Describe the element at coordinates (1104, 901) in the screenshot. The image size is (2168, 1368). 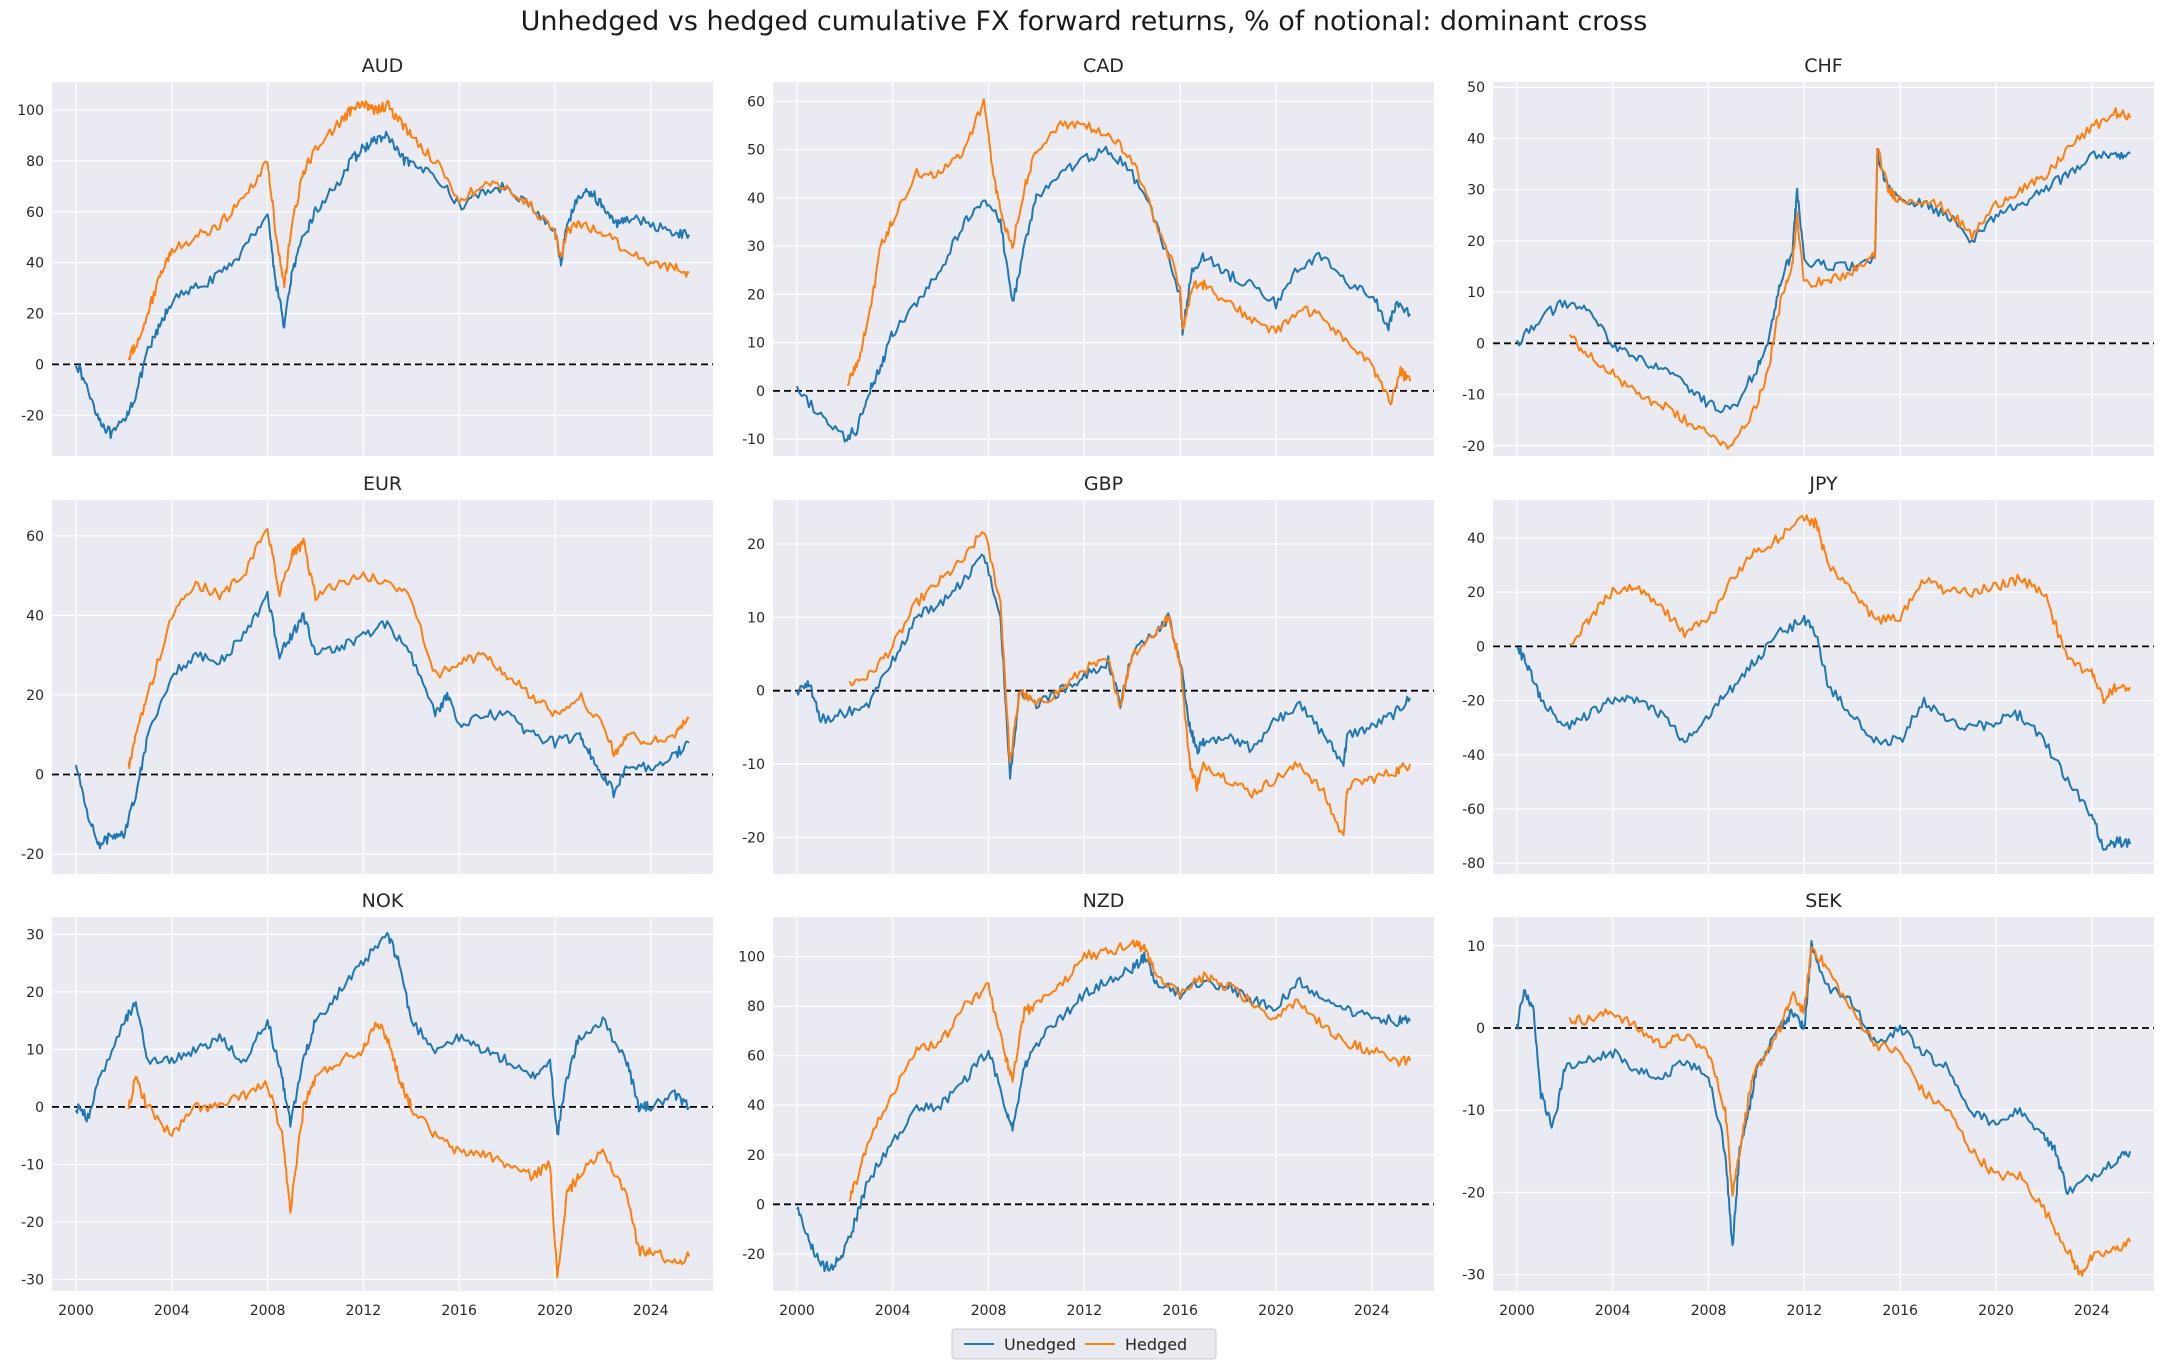
I see `panel-title-nzd: NZD` at that location.